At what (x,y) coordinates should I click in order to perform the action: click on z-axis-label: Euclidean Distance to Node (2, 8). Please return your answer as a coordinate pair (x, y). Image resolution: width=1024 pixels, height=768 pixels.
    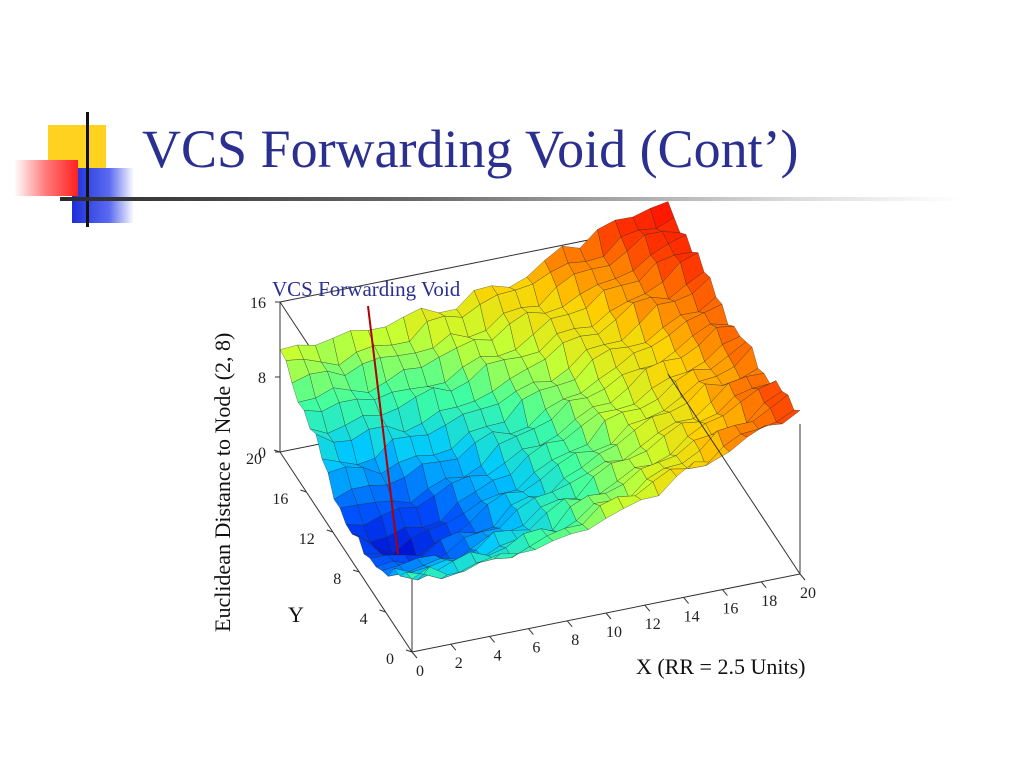
    Looking at the image, I should click on (222, 482).